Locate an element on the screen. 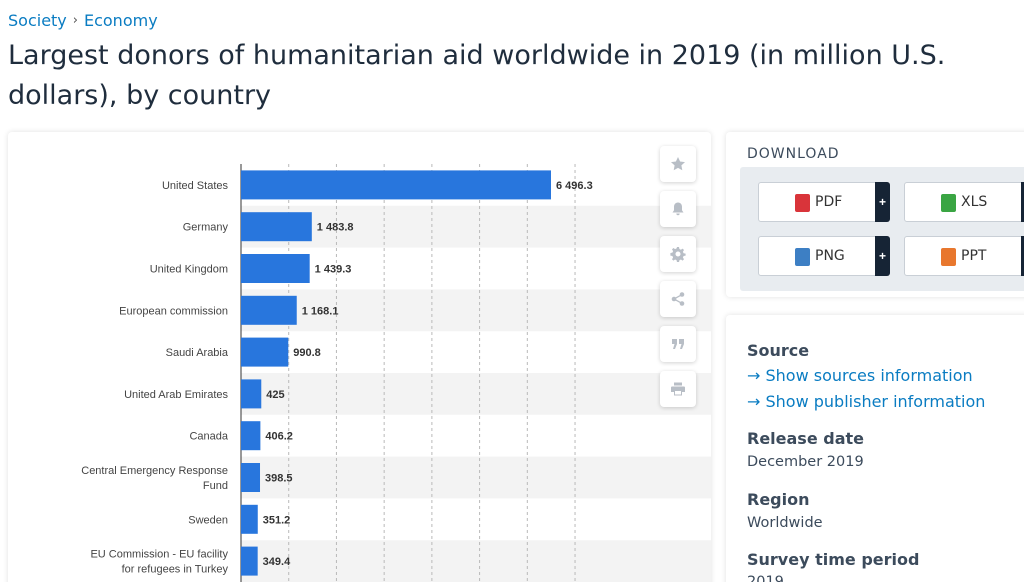 This screenshot has height=582, width=1024. show-sources-link: → Show sources information is located at coordinates (860, 375).